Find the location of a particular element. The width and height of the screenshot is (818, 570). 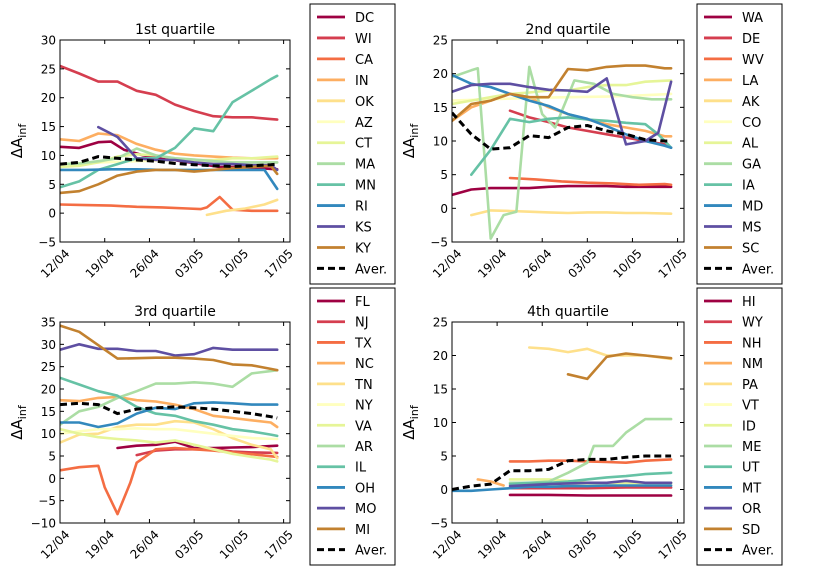

legend-label: VT is located at coordinates (750, 406).